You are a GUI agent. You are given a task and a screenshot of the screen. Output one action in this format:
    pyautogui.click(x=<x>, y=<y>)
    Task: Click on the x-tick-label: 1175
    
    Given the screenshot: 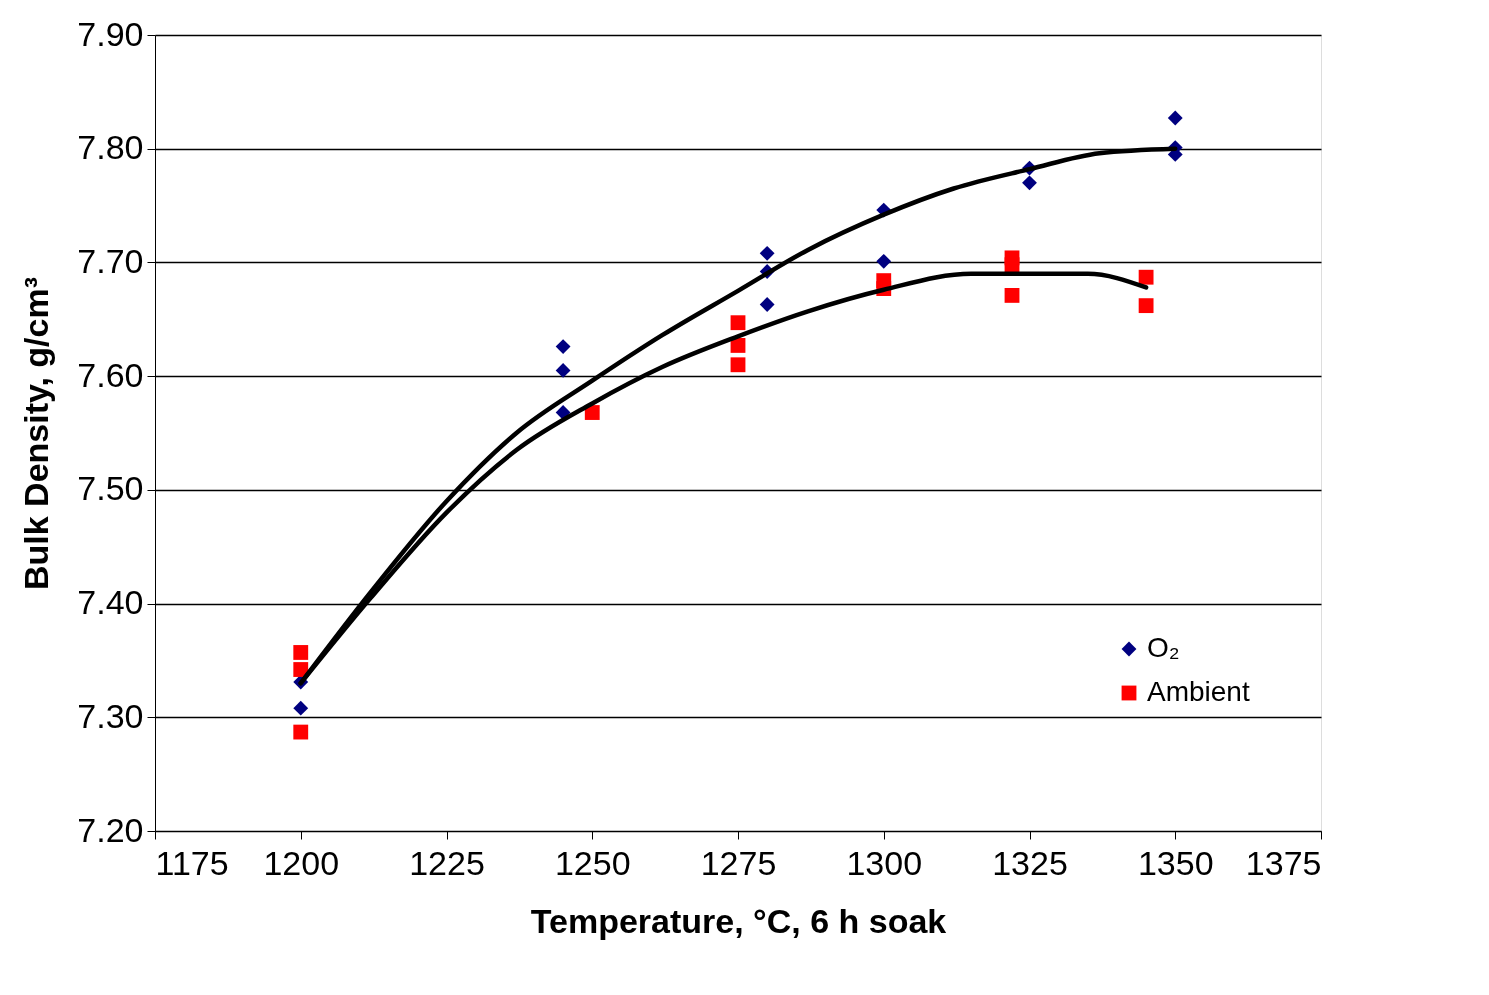 What is the action you would take?
    pyautogui.click(x=192, y=862)
    